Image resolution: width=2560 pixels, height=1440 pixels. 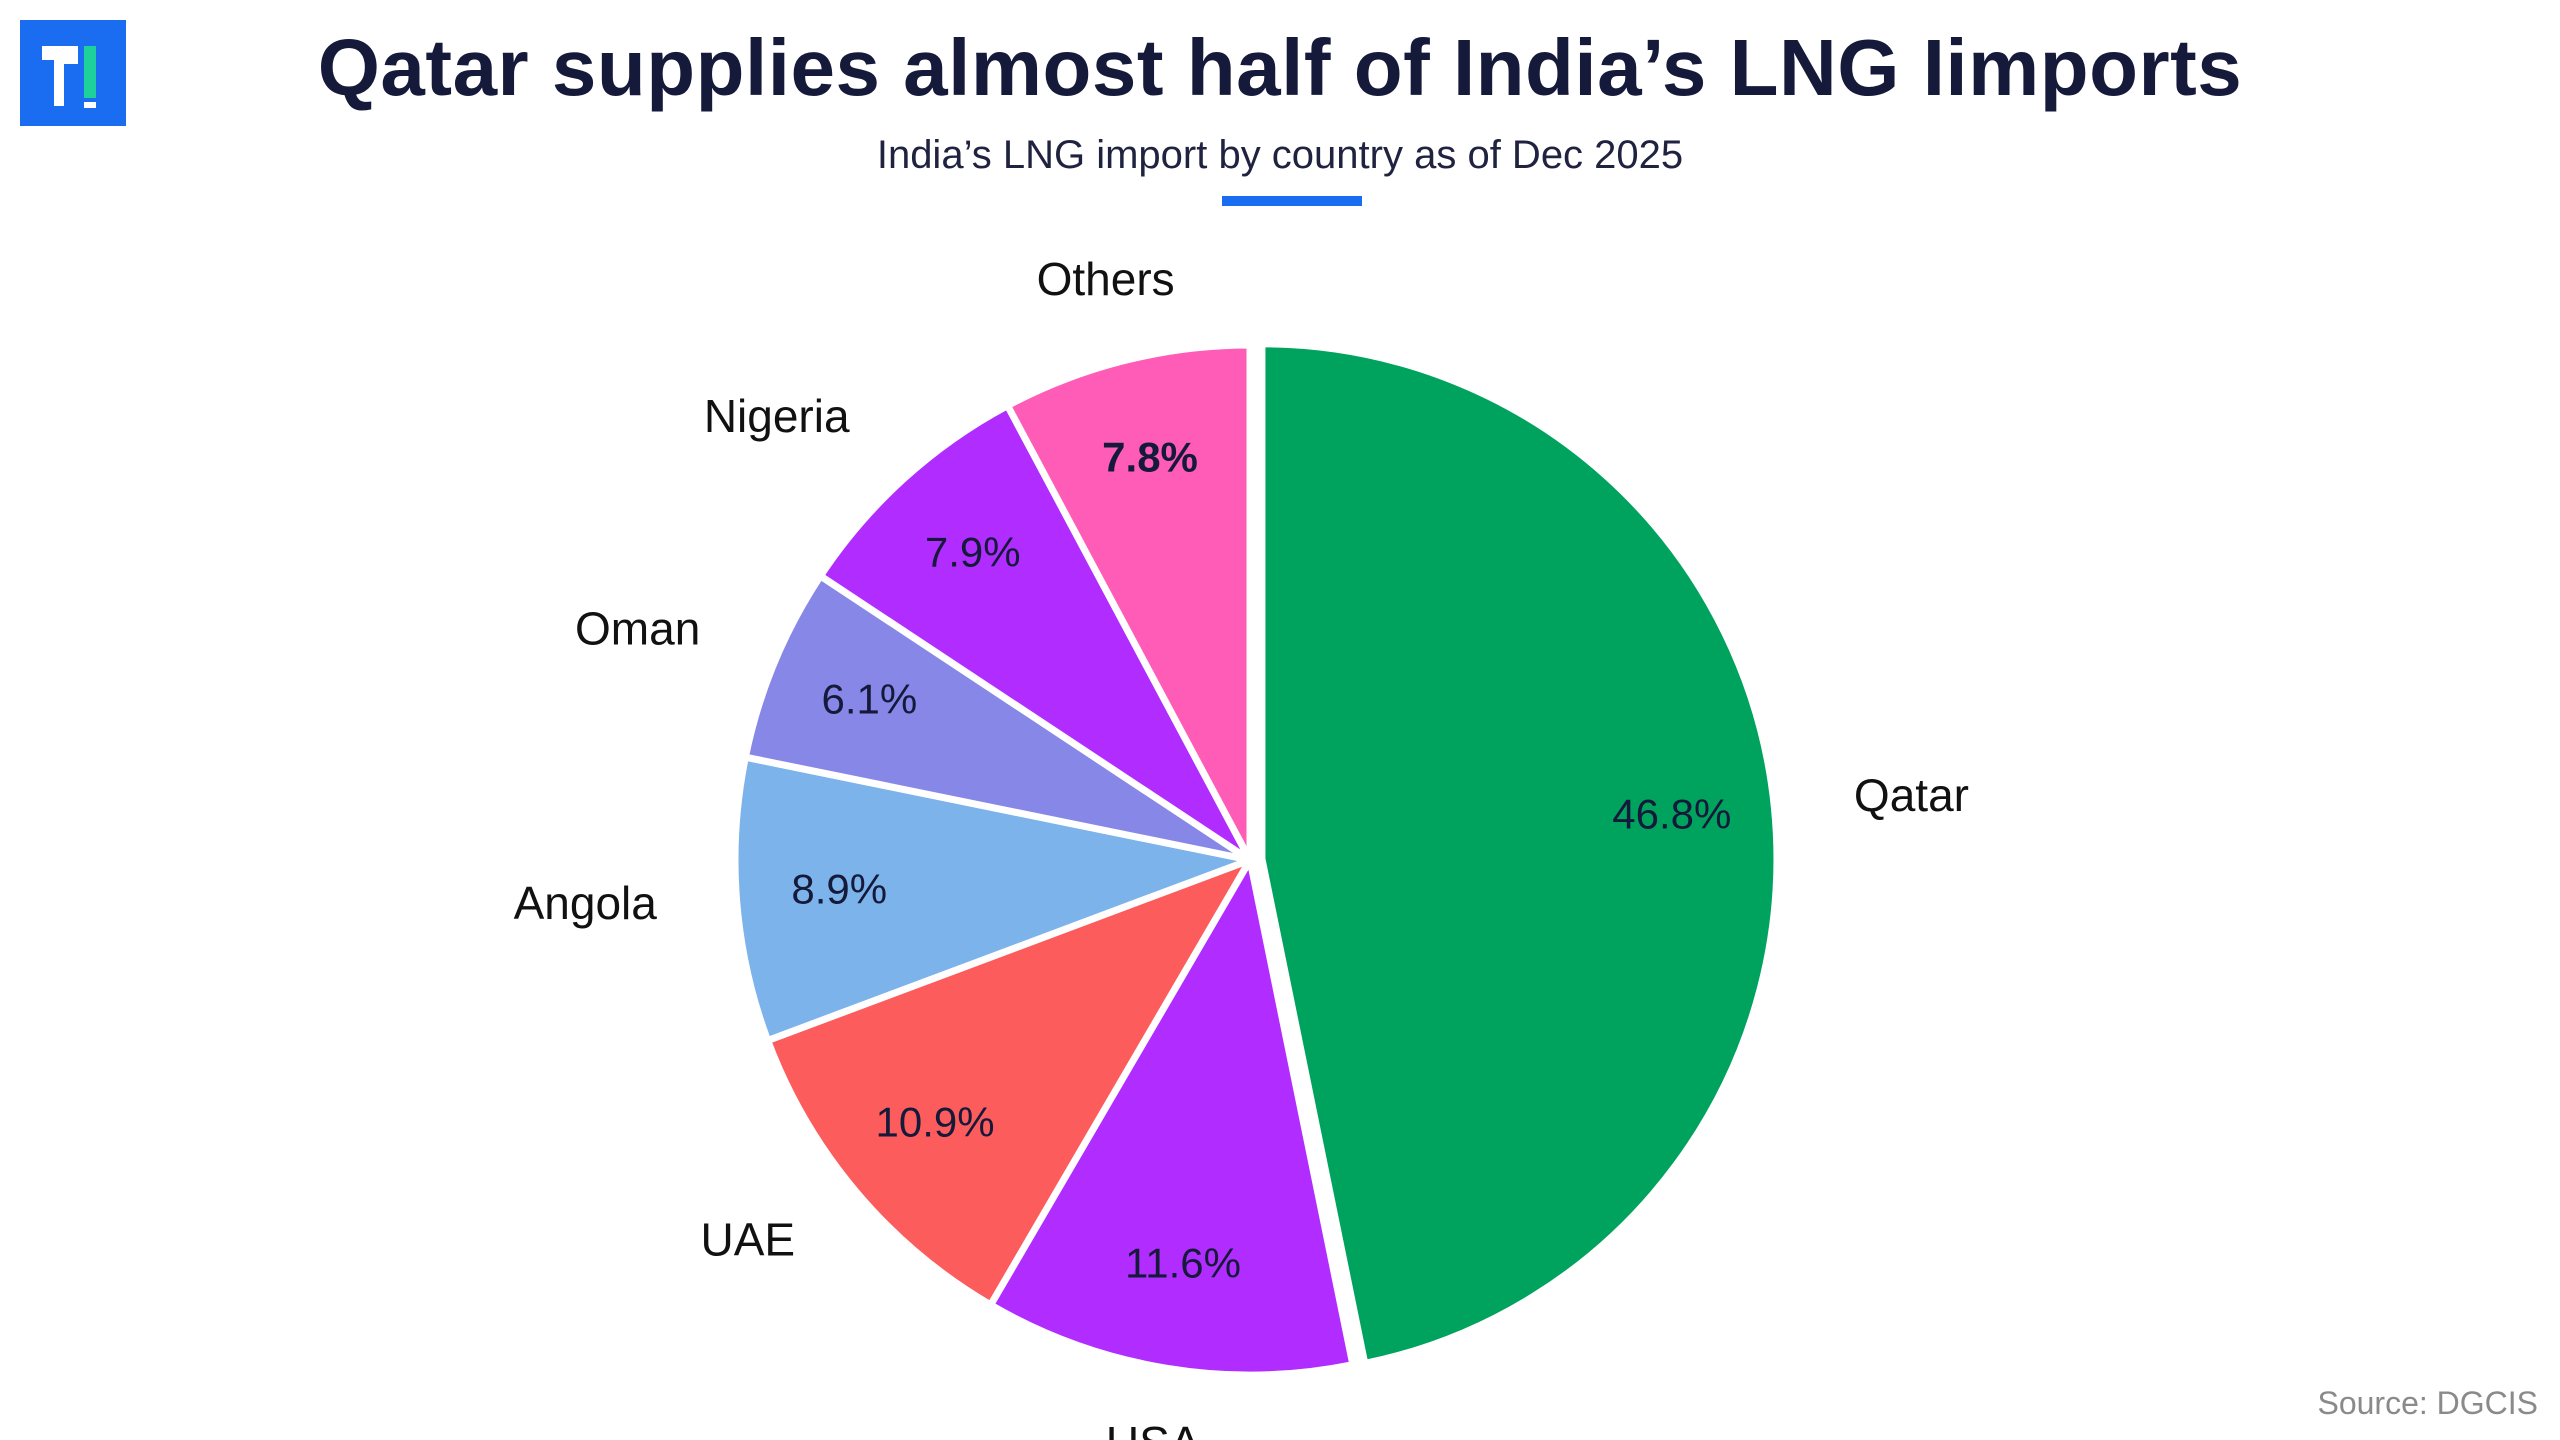 What do you see at coordinates (1153, 1428) in the screenshot?
I see `slice-label-usa: USA` at bounding box center [1153, 1428].